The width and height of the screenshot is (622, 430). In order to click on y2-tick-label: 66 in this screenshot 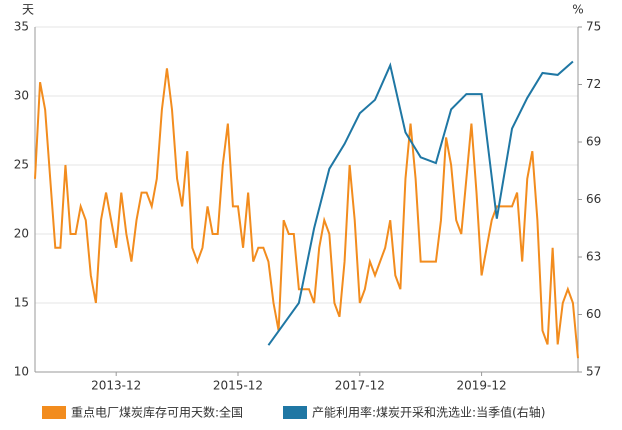, I will do `click(593, 199)`.